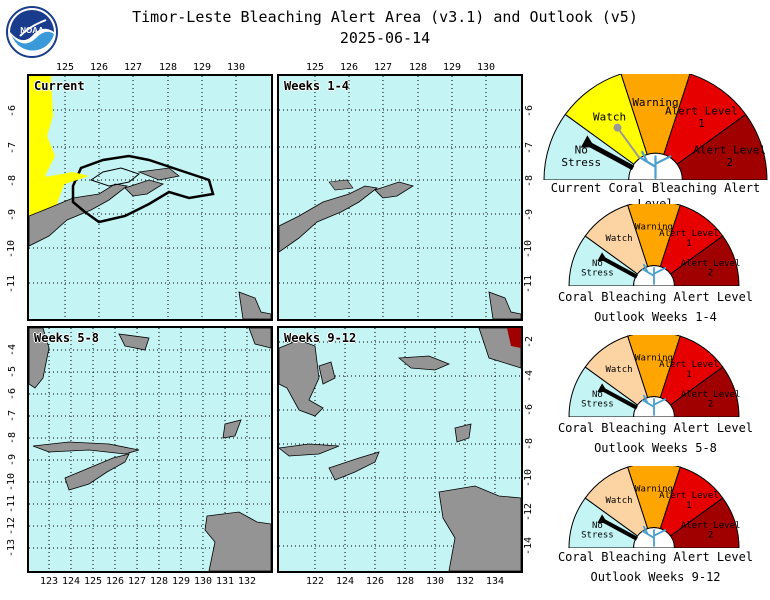 The height and width of the screenshot is (600, 770). I want to click on tick-lat: -5, so click(13, 372).